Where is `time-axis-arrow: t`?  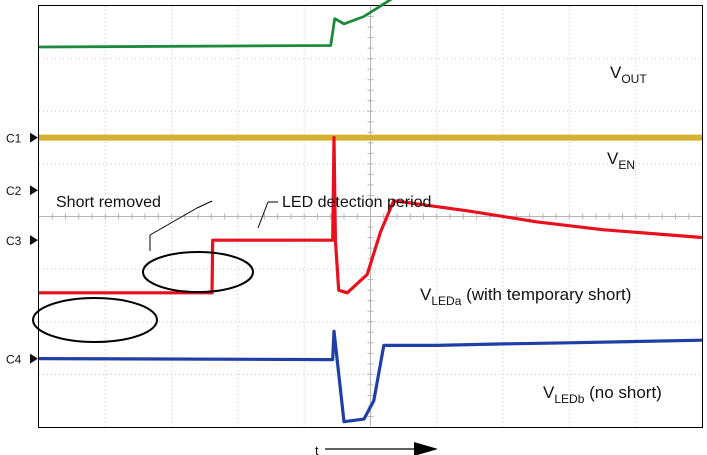 time-axis-arrow: t is located at coordinates (376, 448).